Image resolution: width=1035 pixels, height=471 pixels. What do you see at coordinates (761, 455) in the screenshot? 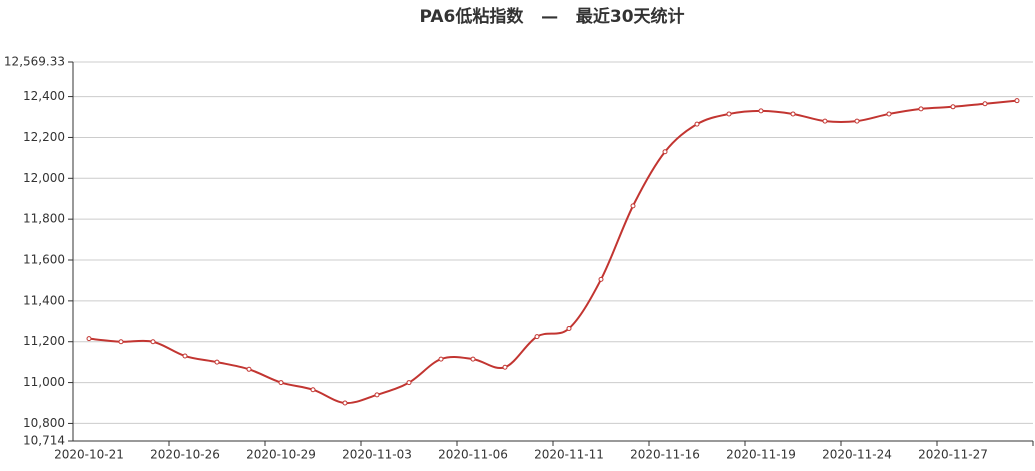
I see `x-tick-label: 2020-11-19` at bounding box center [761, 455].